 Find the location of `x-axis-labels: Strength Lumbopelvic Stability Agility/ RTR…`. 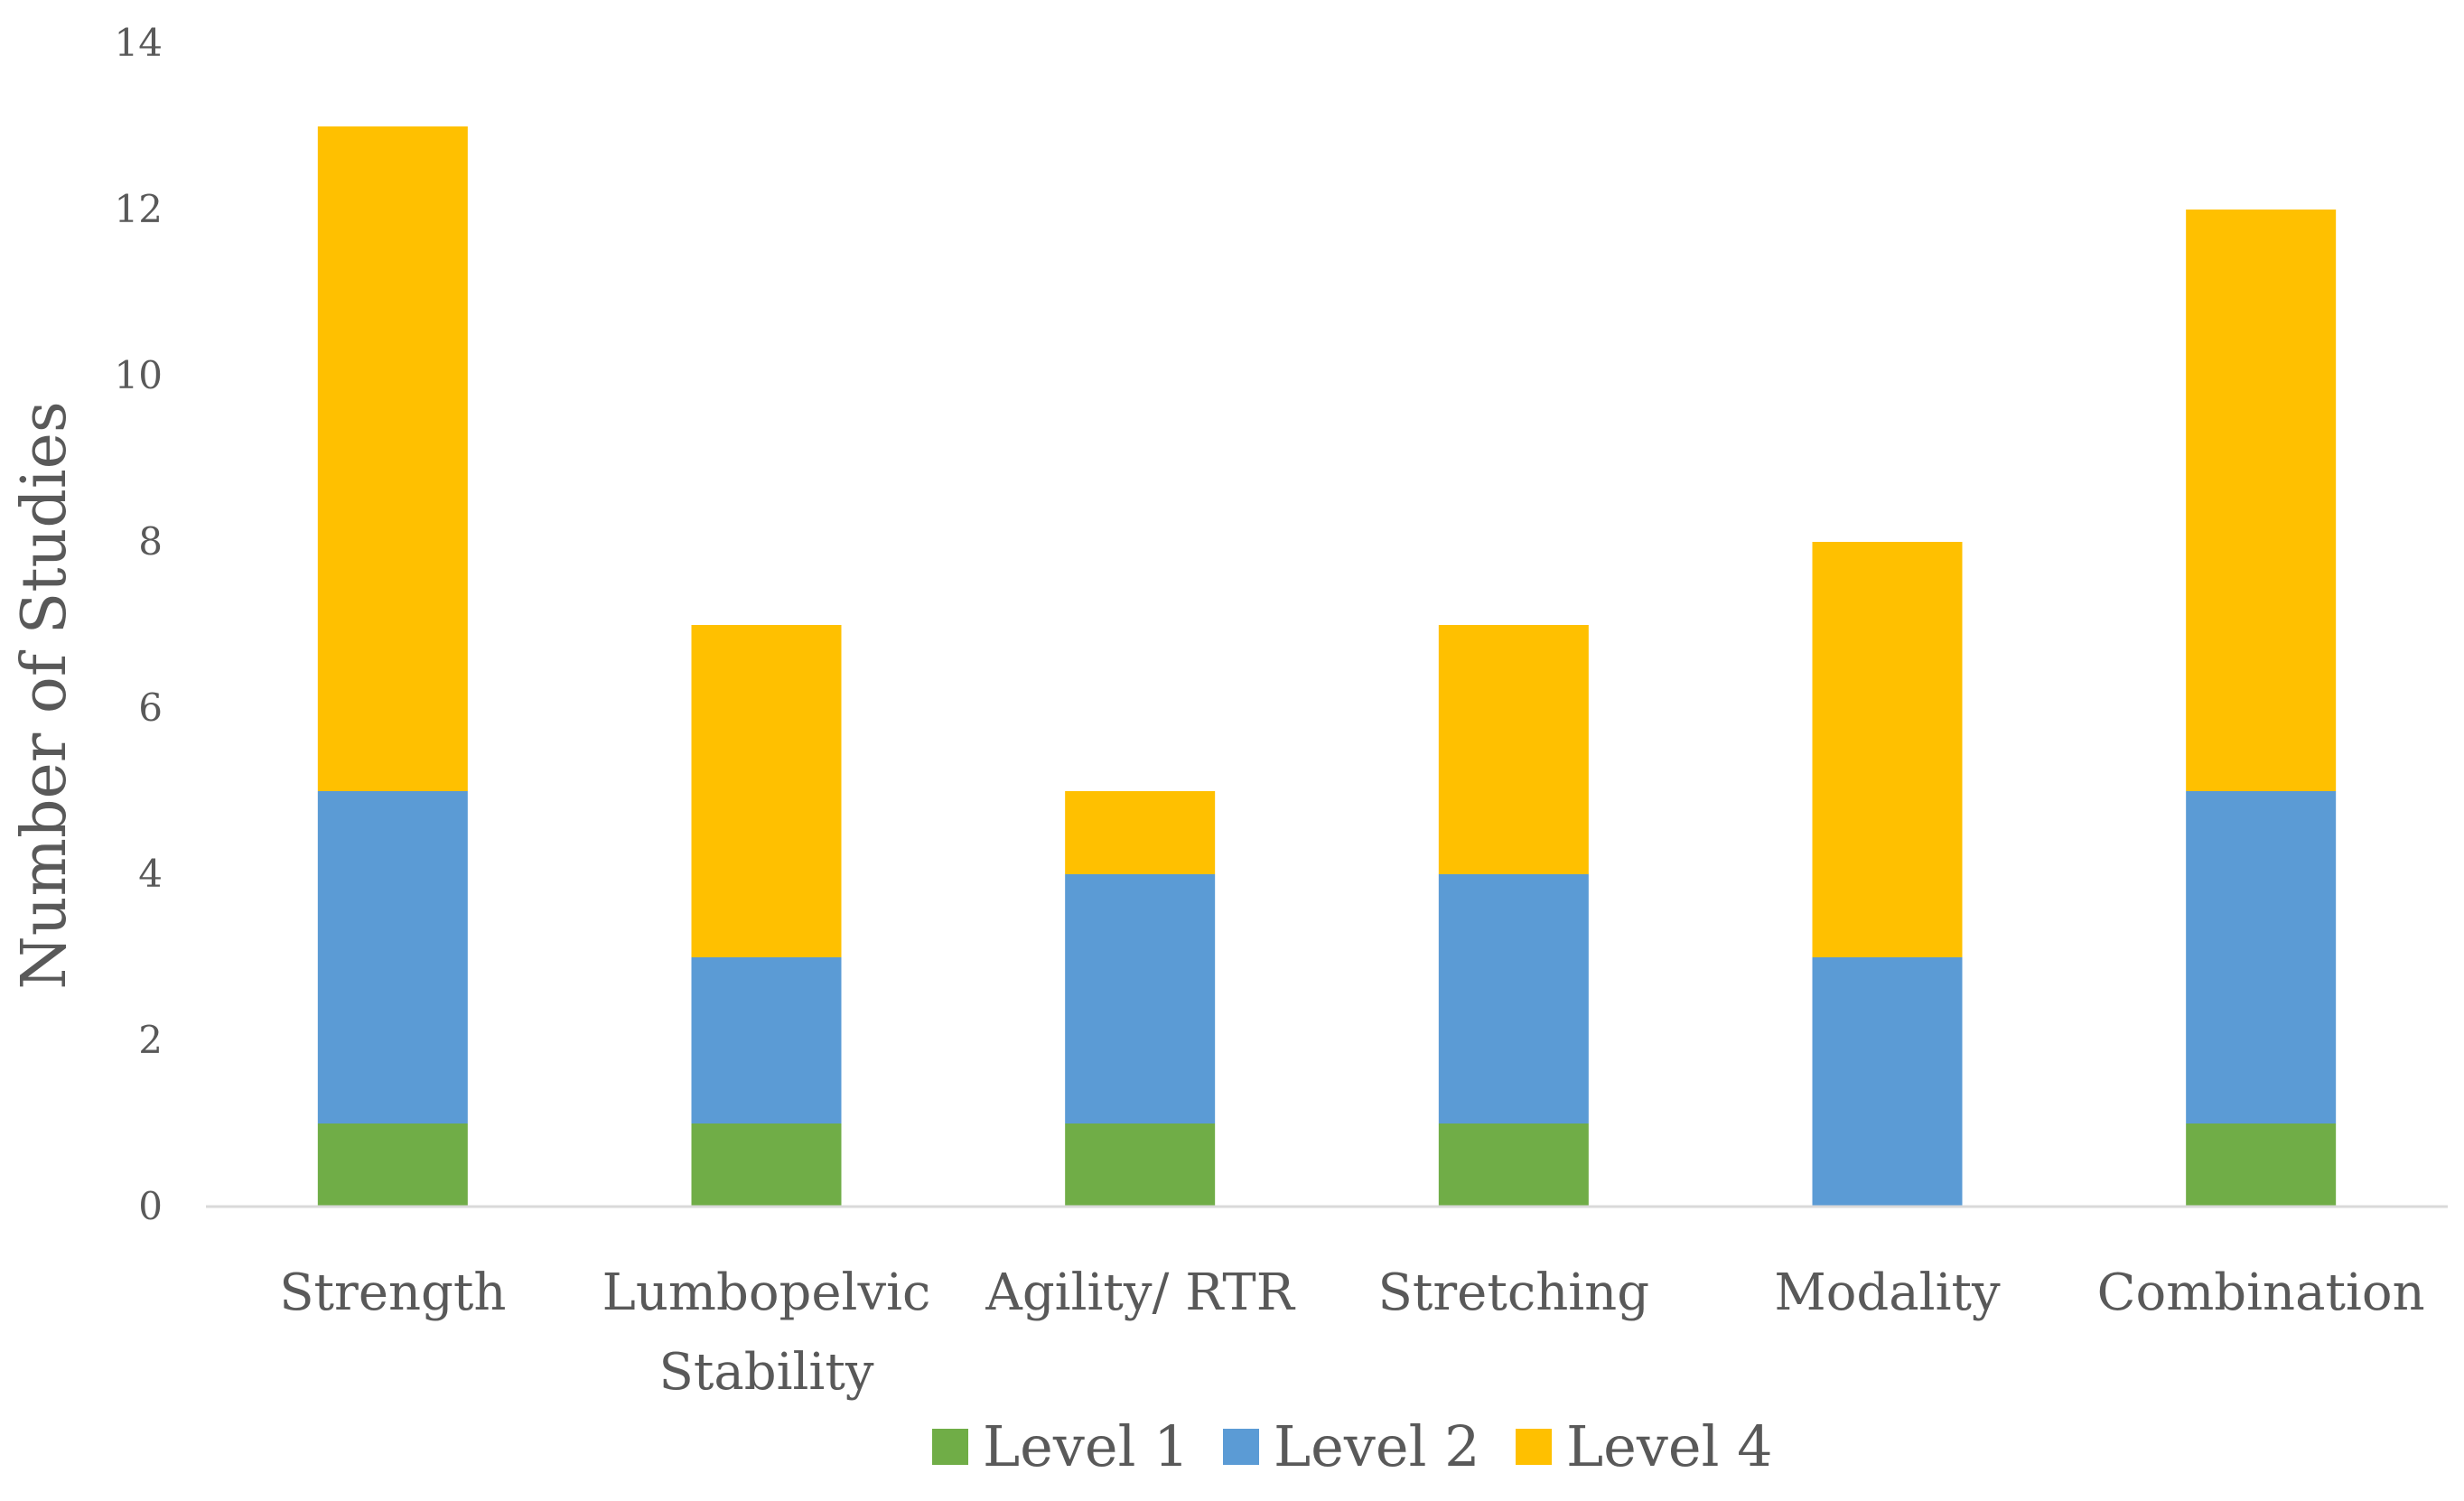

x-axis-labels: Strength Lumbopelvic Stability Agility/ RTR… is located at coordinates (1352, 1332).